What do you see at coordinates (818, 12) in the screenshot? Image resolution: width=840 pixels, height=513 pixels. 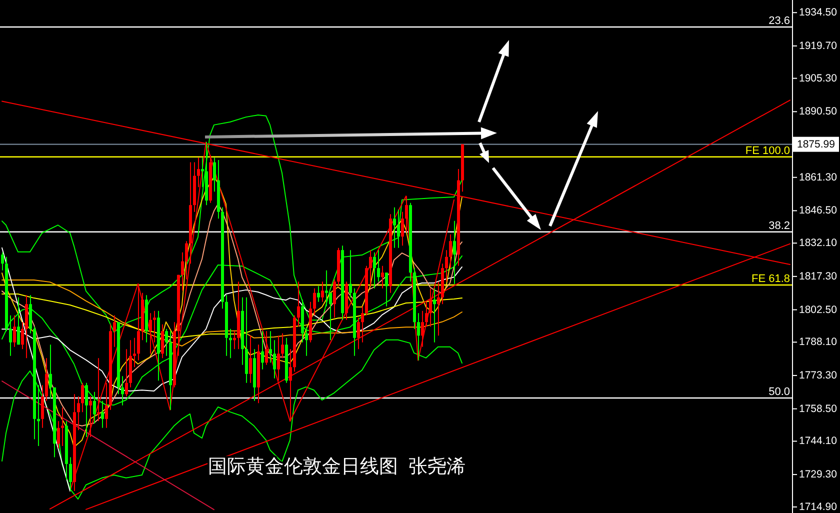 I see `y-tick-label: 1934.50` at bounding box center [818, 12].